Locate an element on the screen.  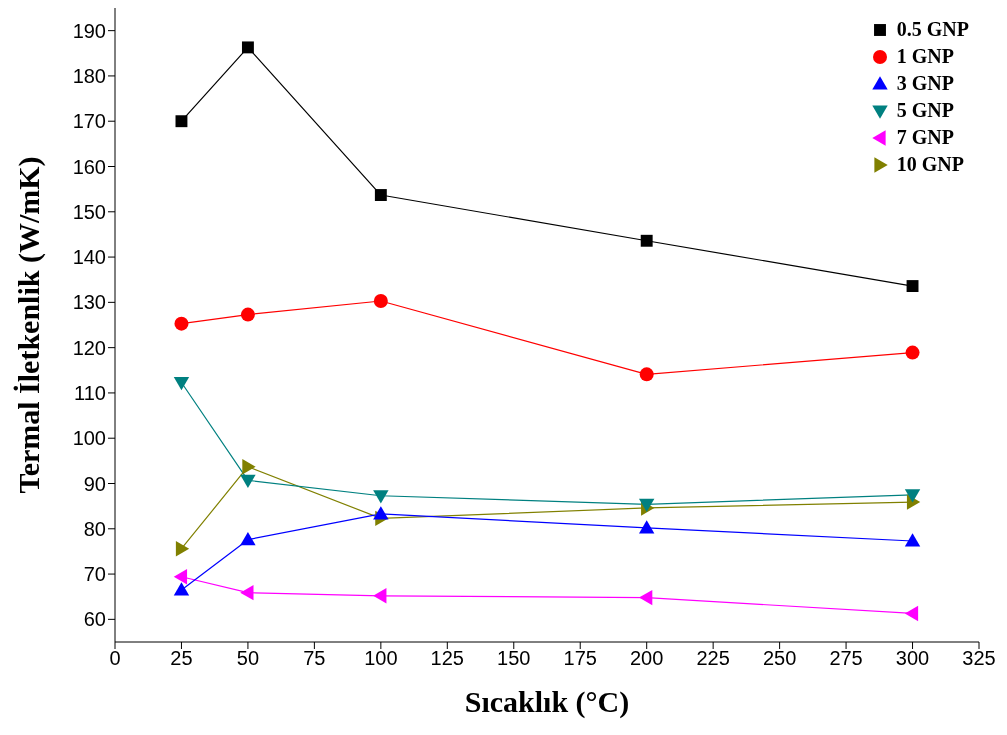
x-tick-label: 175 is located at coordinates (580, 658).